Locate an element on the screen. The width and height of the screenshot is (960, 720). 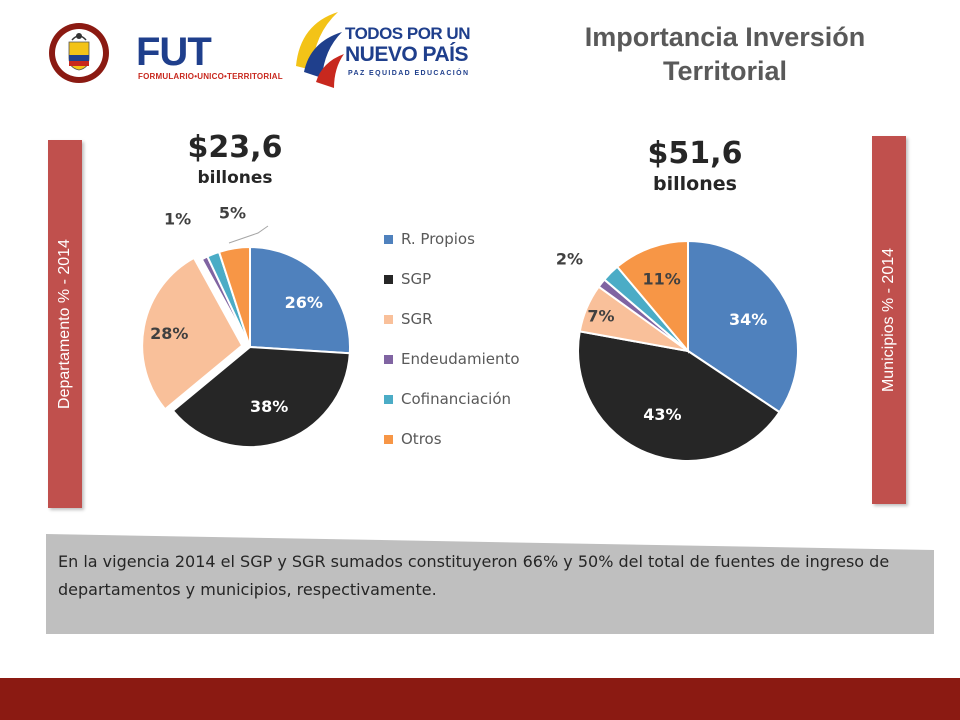
legend-item: Endeudamiento is located at coordinates (452, 359).